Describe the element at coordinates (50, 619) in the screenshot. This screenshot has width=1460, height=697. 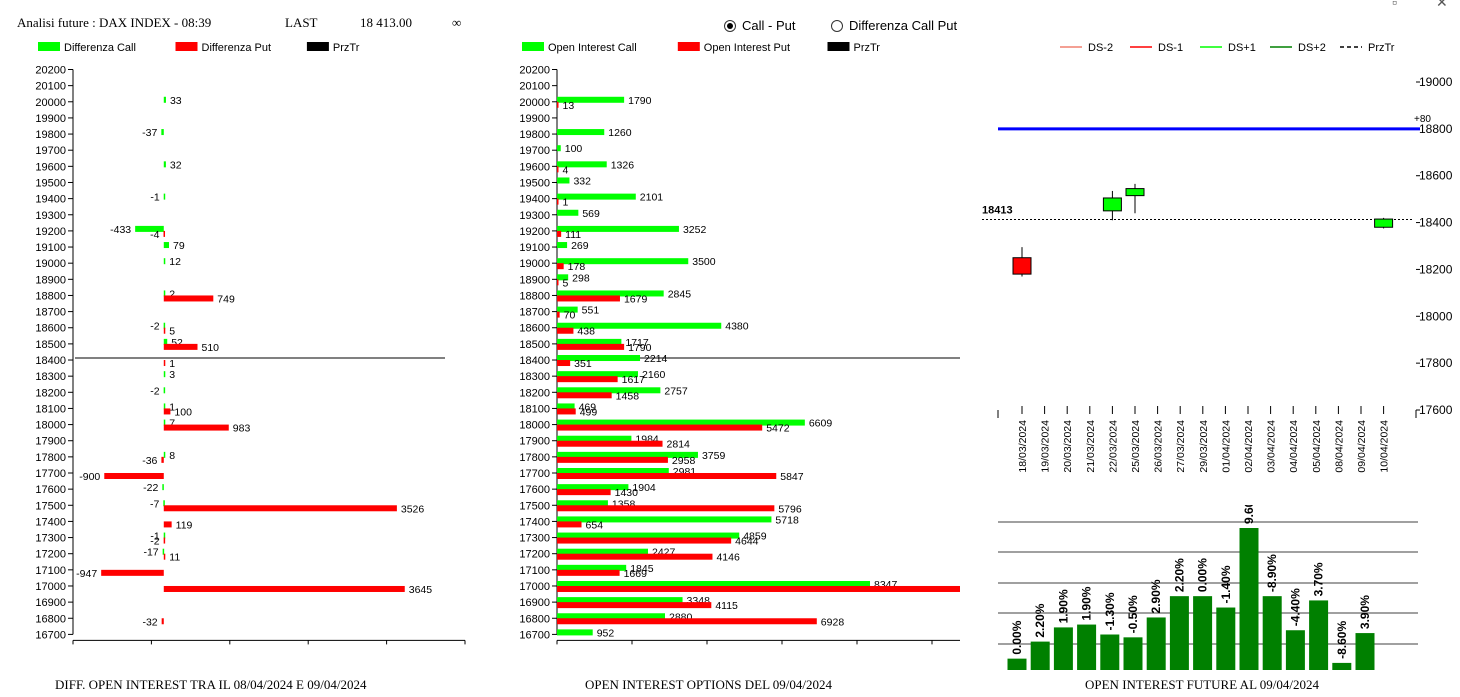
I see `y-tick-label: 16800` at that location.